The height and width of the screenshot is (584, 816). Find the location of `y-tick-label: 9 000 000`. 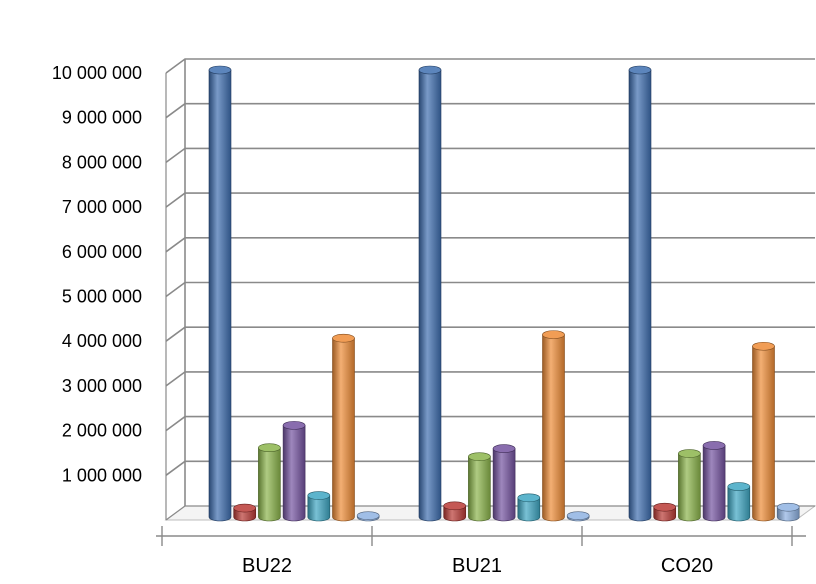

y-tick-label: 9 000 000 is located at coordinates (102, 118).